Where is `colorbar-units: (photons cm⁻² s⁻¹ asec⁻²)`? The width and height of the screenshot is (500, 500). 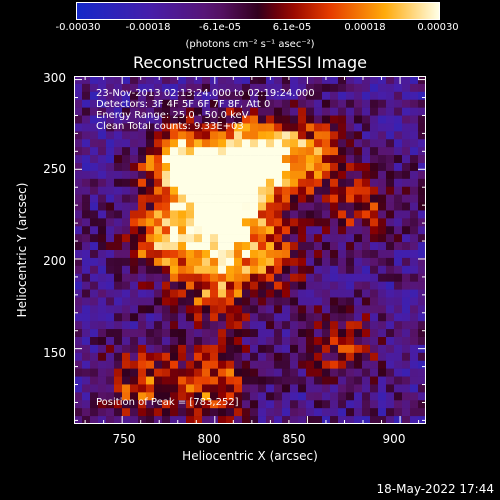
colorbar-units: (photons cm⁻² s⁻¹ asec⁻²) is located at coordinates (250, 44).